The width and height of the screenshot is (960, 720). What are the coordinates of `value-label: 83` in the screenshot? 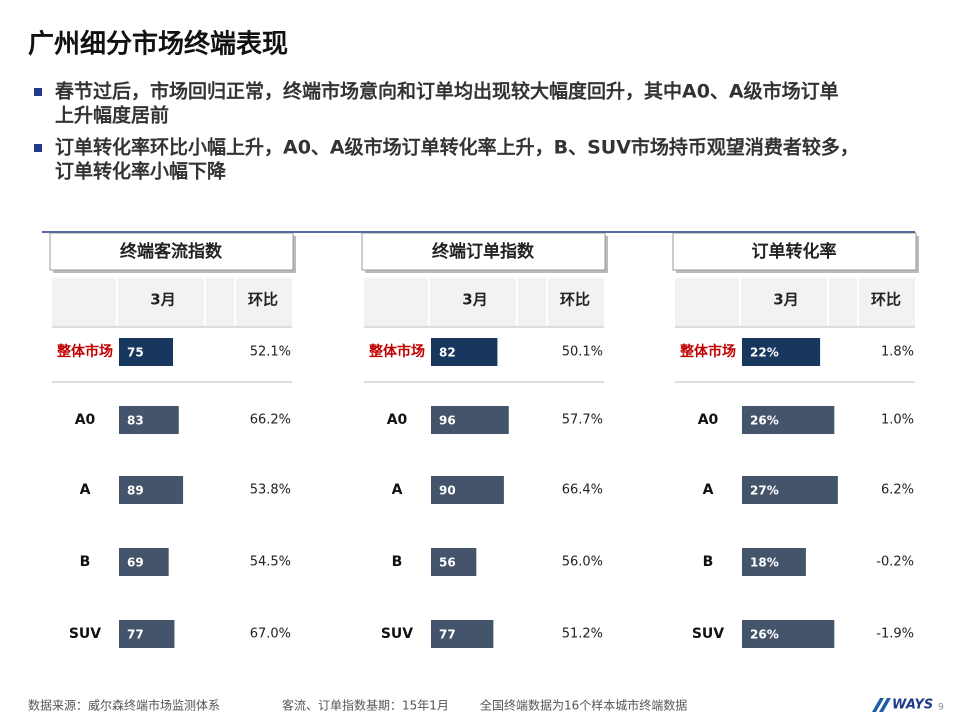 It's located at (135, 421).